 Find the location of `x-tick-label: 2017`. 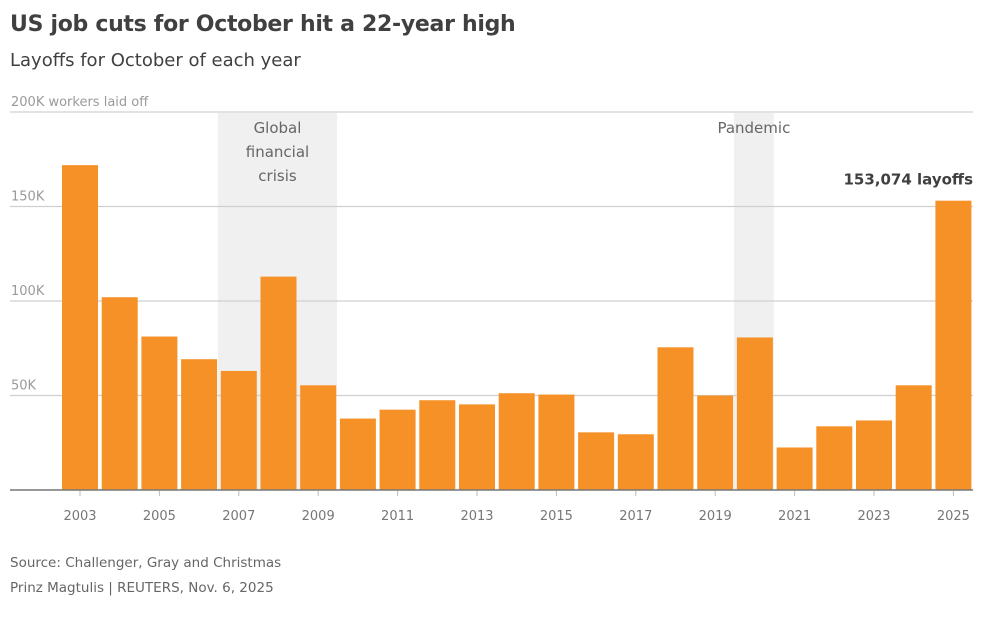

x-tick-label: 2017 is located at coordinates (635, 516).